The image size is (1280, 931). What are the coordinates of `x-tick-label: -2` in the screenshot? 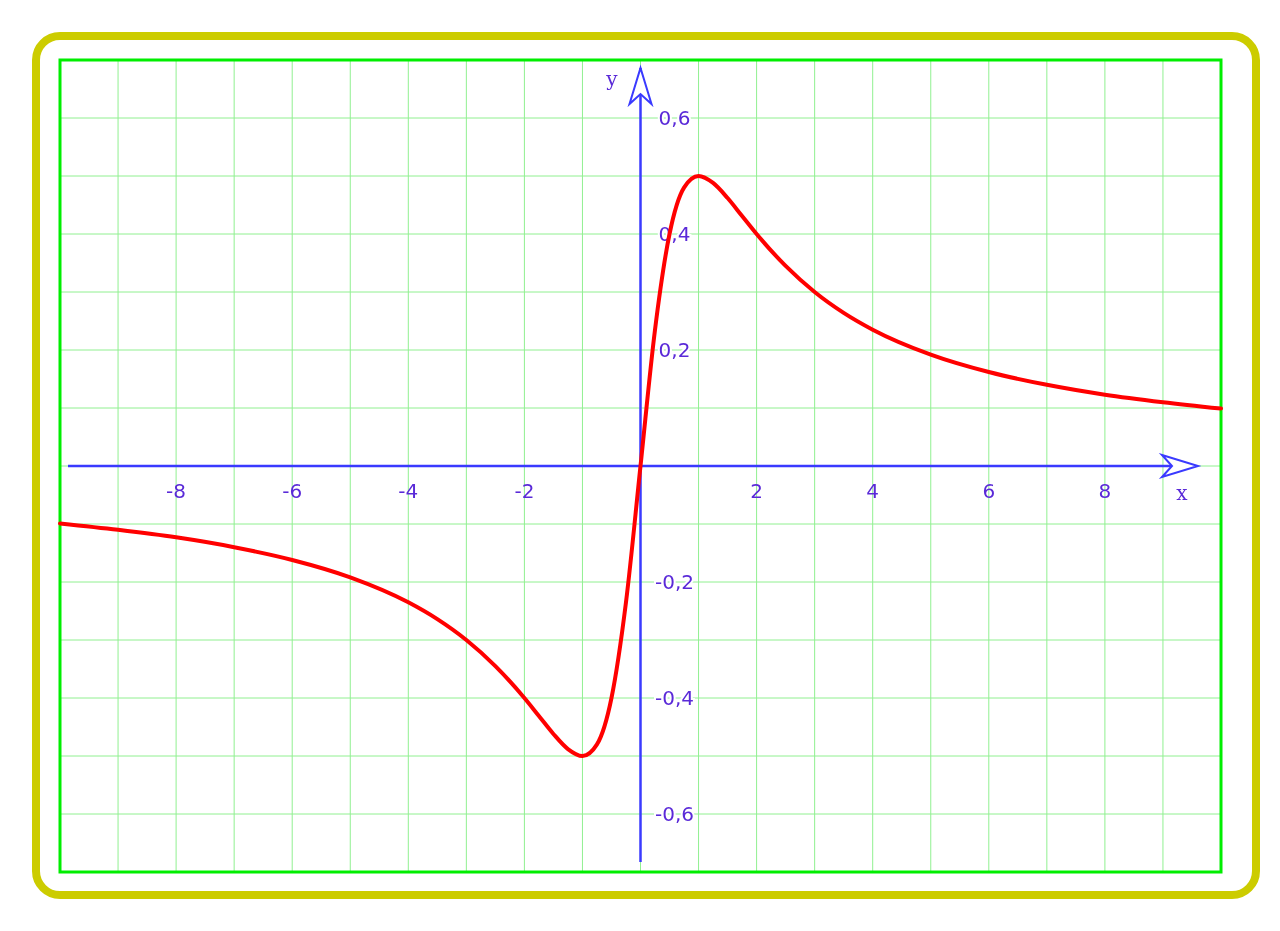 It's located at (524, 491).